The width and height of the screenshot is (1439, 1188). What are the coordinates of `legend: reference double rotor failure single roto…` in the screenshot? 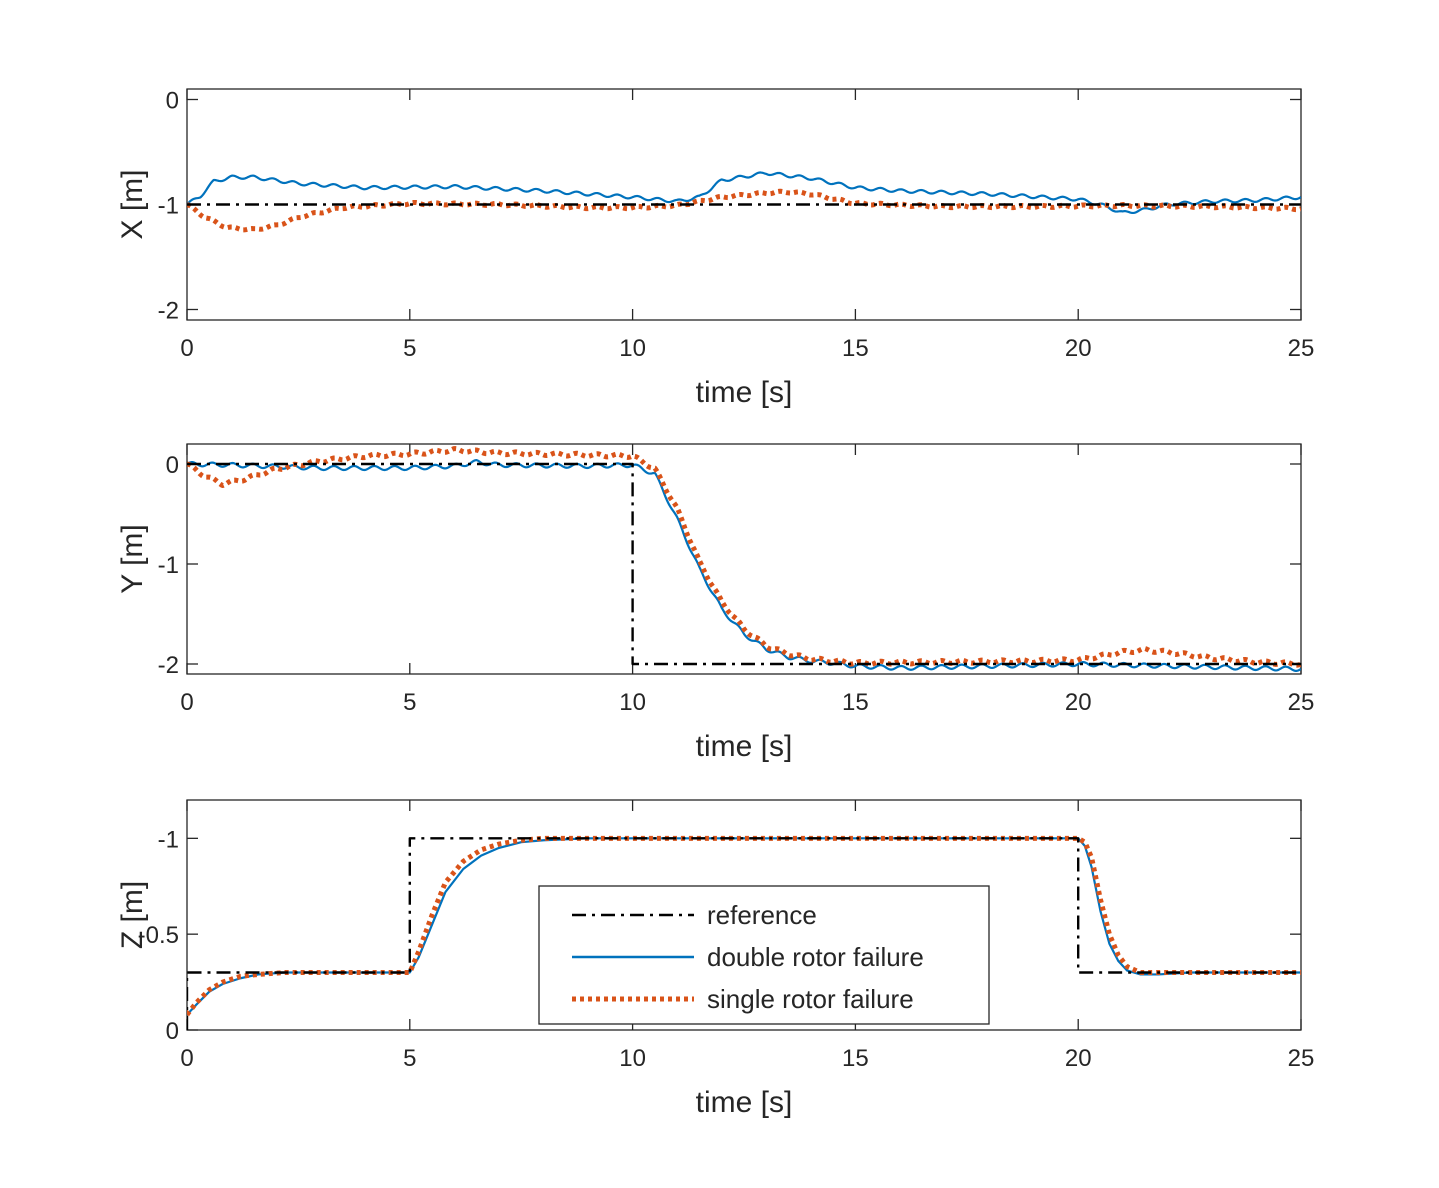 It's located at (764, 955).